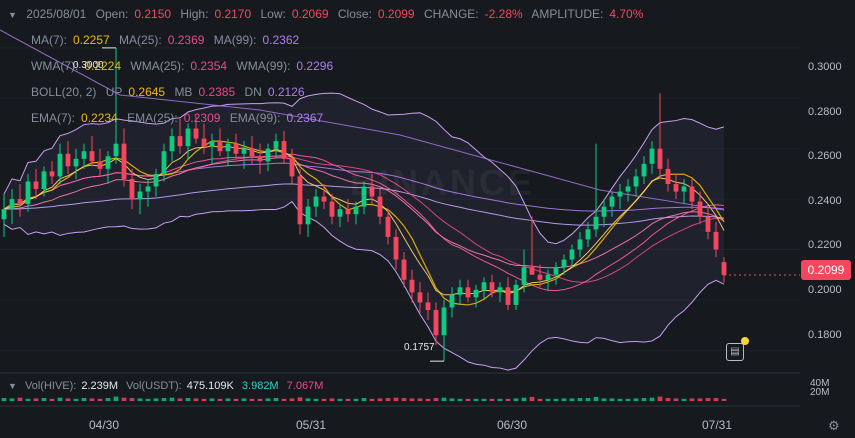  Describe the element at coordinates (305, 386) in the screenshot. I see `vol-ma10-value: 7.067M` at that location.